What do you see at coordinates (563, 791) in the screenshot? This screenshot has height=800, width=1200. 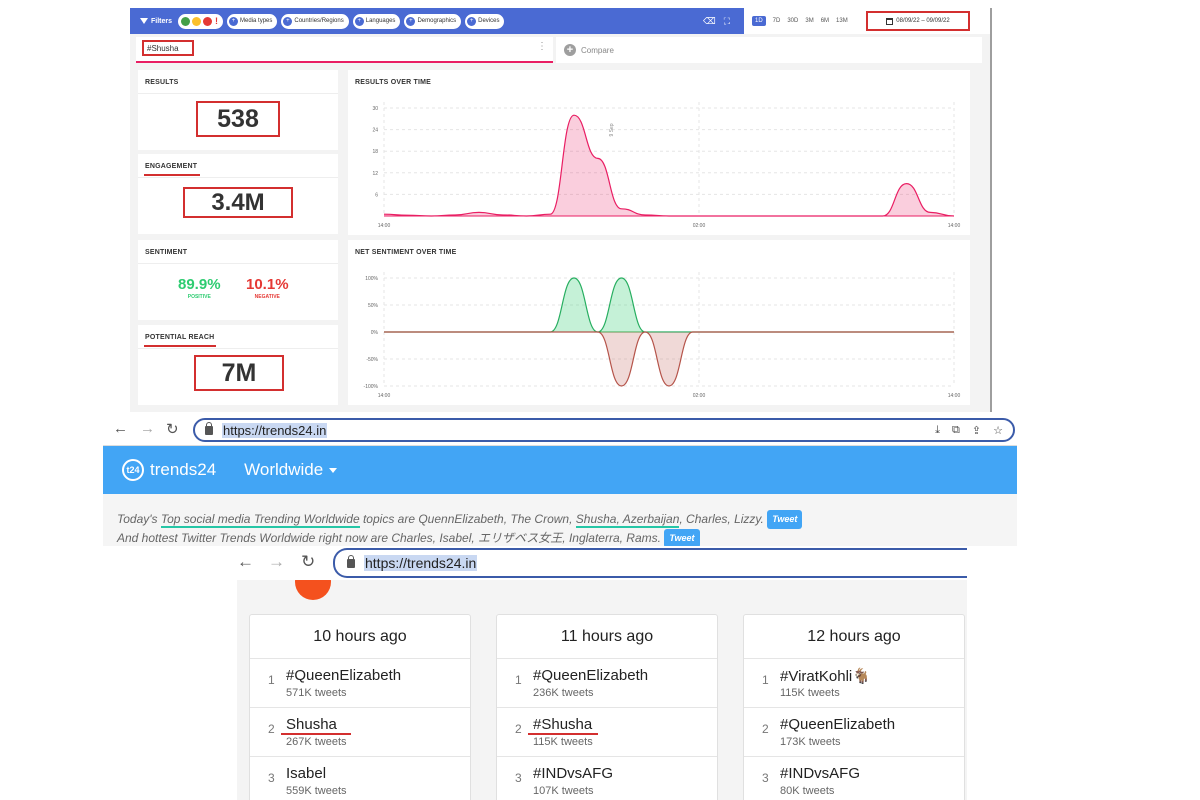 I see `tweet-count: 107K tweets` at bounding box center [563, 791].